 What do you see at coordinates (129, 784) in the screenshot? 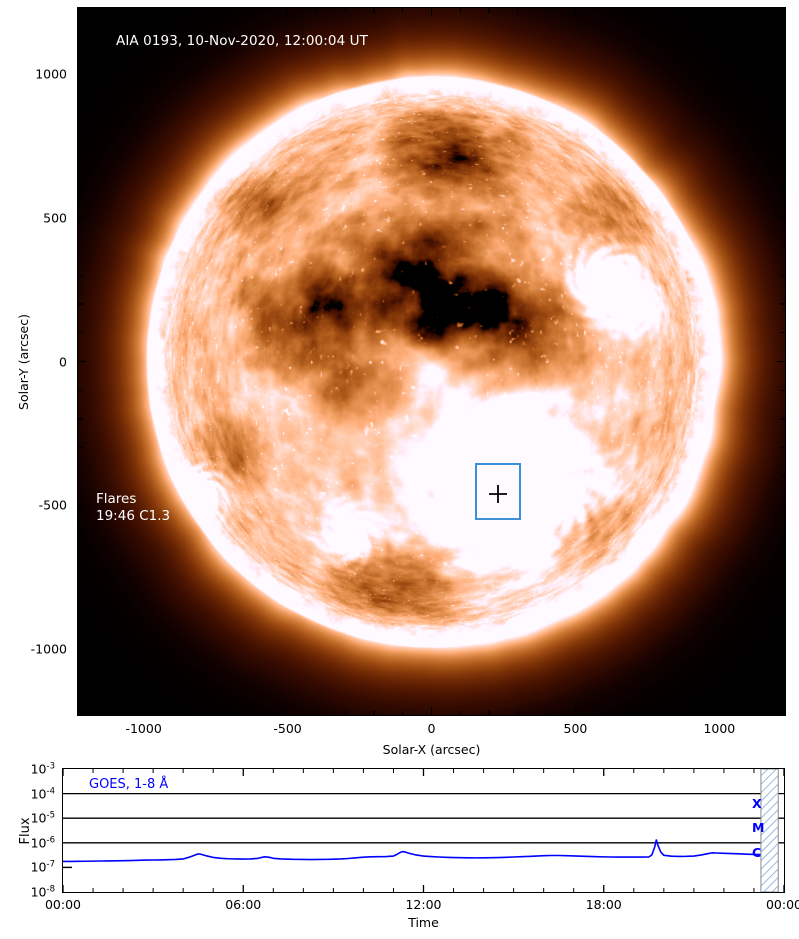
I see `goes-legend-label: GOES, 1-8 Å` at bounding box center [129, 784].